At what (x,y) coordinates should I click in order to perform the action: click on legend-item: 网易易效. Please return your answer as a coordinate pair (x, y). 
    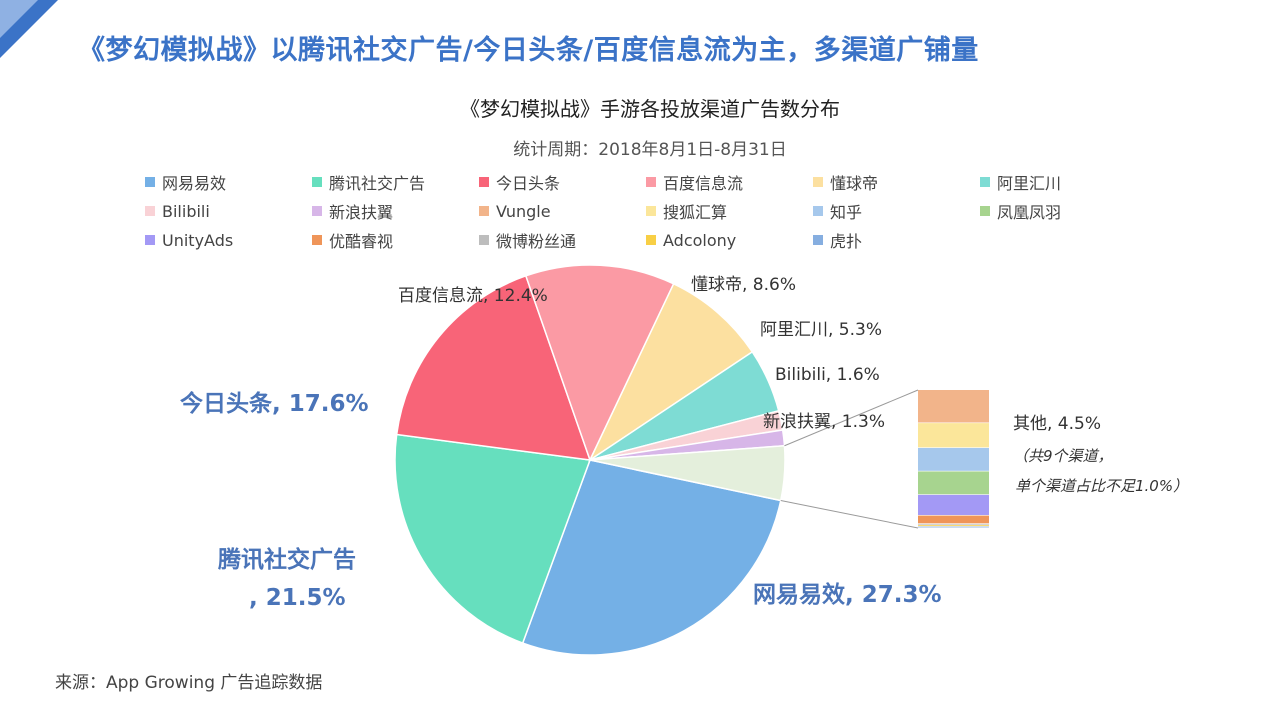
    Looking at the image, I should click on (228, 182).